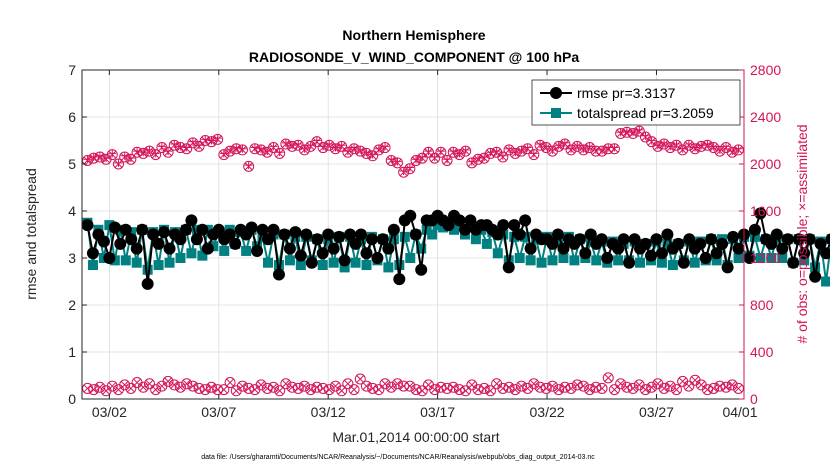 The image size is (830, 470). Describe the element at coordinates (762, 352) in the screenshot. I see `y-tick-label-right: 400` at that location.